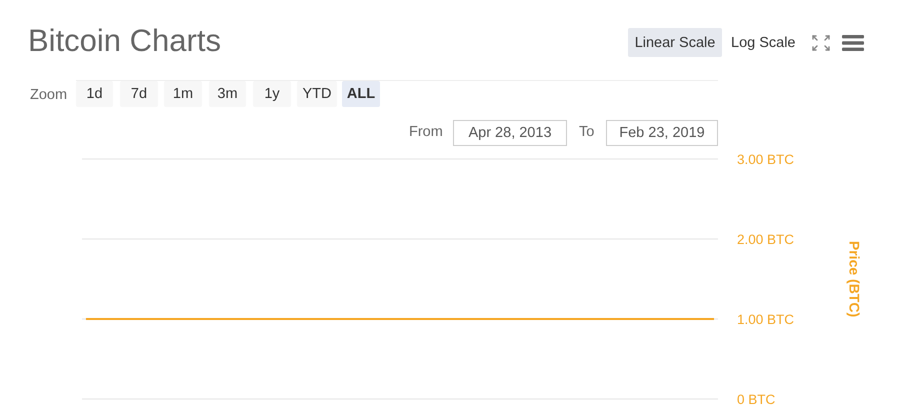 The width and height of the screenshot is (900, 417). Describe the element at coordinates (183, 94) in the screenshot. I see `zoom-button: 1m` at that location.